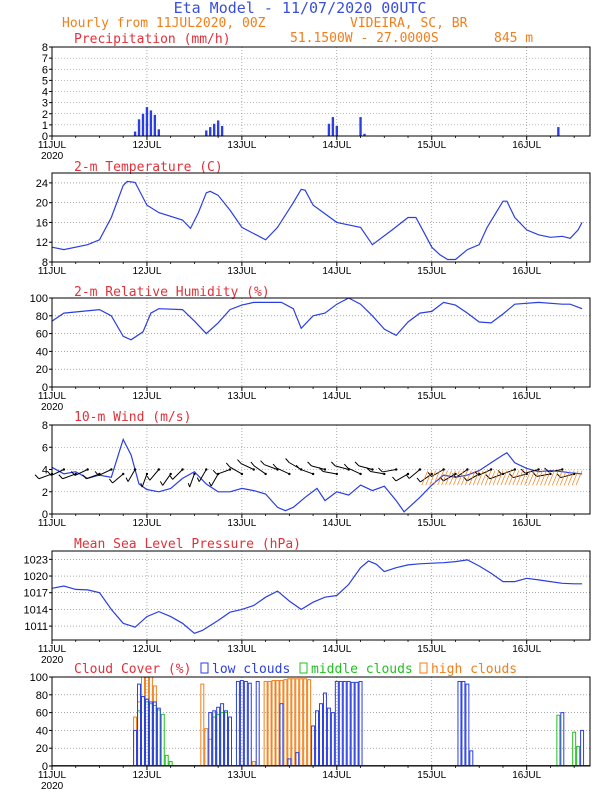 The width and height of the screenshot is (612, 792). I want to click on elevation-label: 845 m, so click(513, 38).